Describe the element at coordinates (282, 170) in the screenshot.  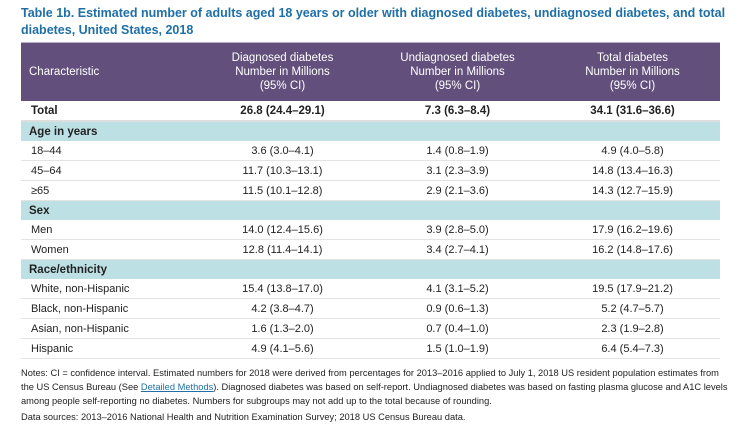
I see `diagnosed-cell: 11.7 (10.3–13.1)` at that location.